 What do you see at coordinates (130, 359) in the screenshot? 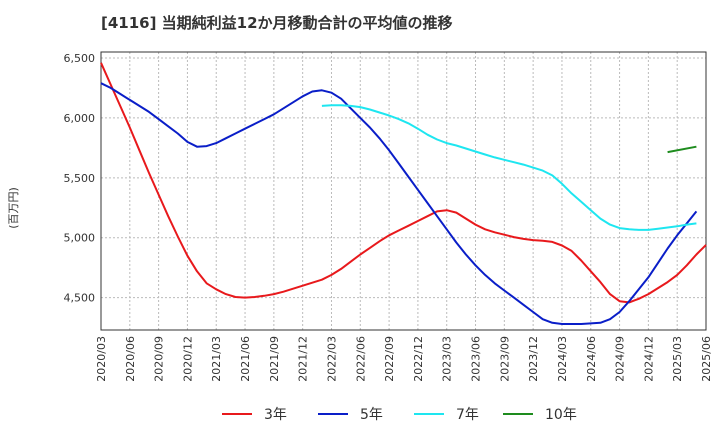
I see `x-tick-label: 2020/06` at bounding box center [130, 359].